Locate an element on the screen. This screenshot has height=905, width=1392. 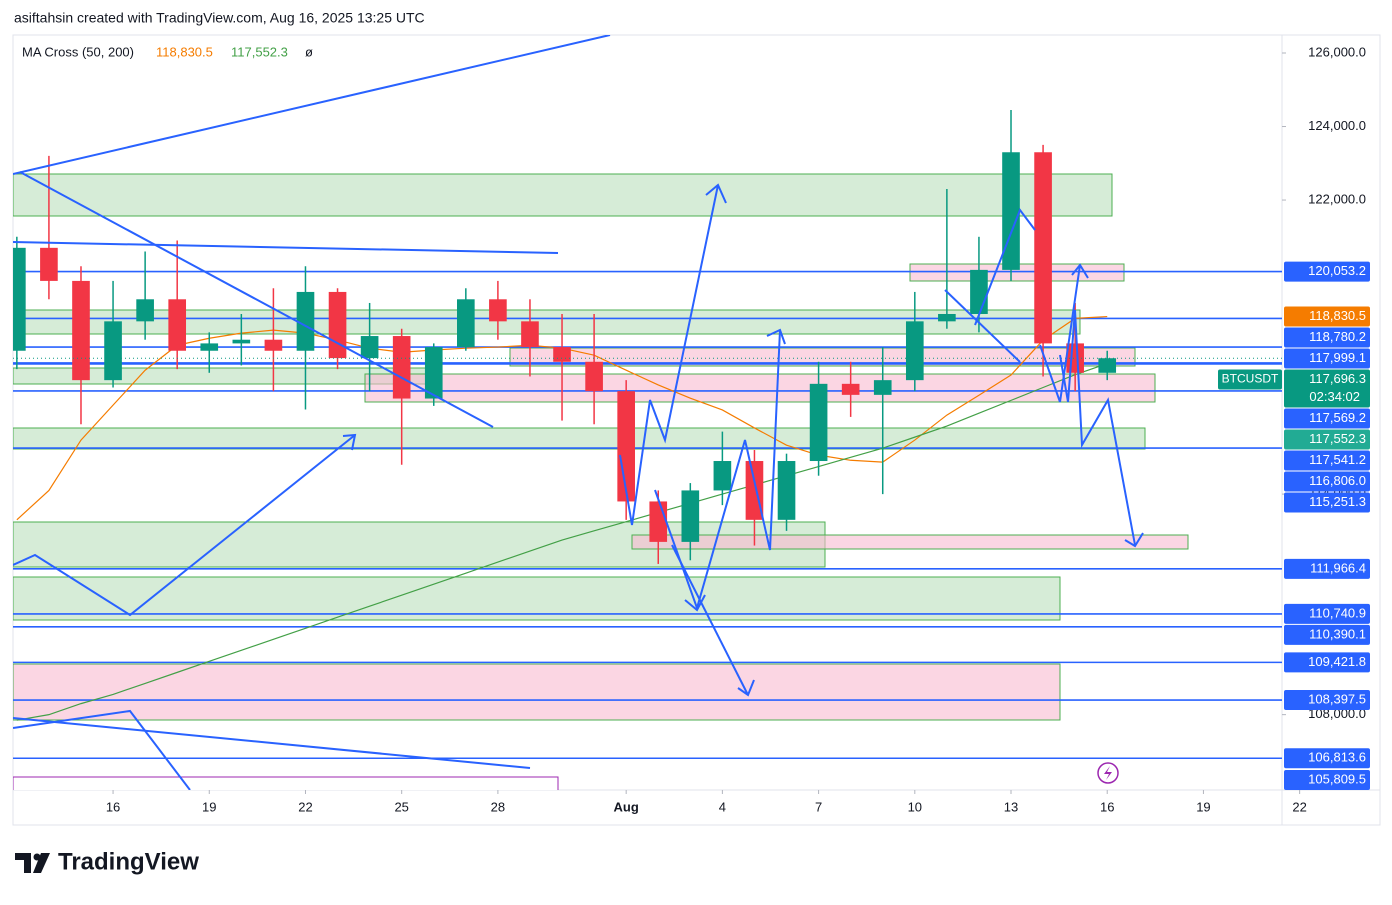
price-label: 109,421.8 is located at coordinates (1337, 661).